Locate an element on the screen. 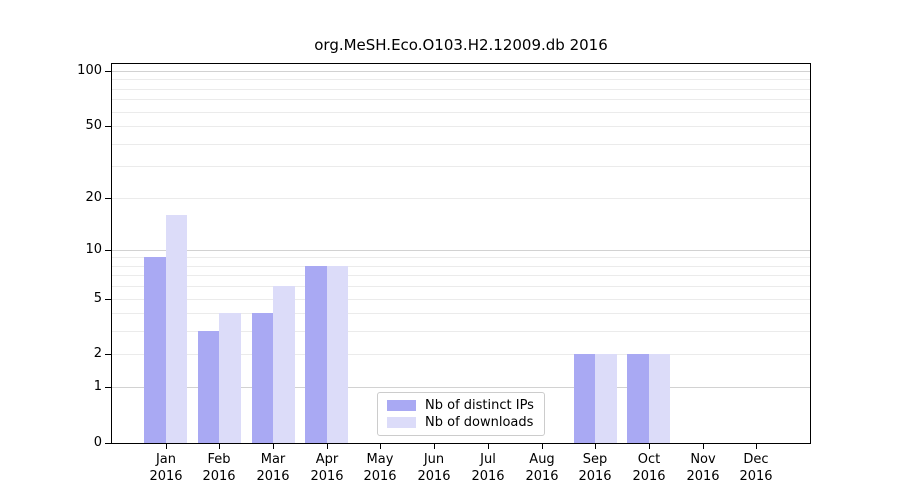 The height and width of the screenshot is (500, 900). bar-nb-of-distinct-ips-jan is located at coordinates (155, 350).